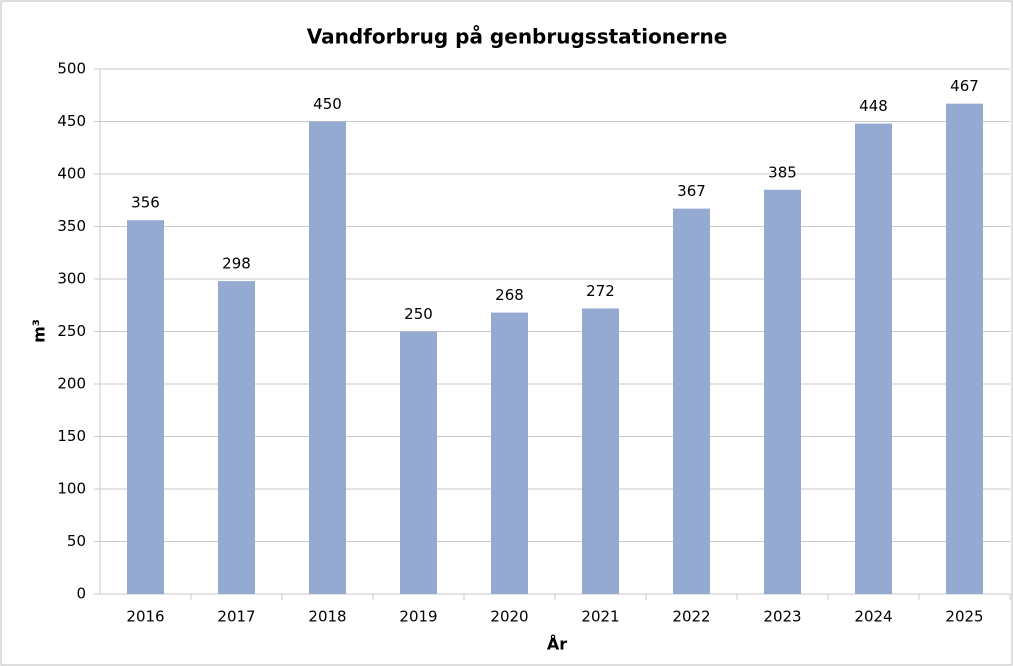  What do you see at coordinates (557, 644) in the screenshot?
I see `x-axis-title: År` at bounding box center [557, 644].